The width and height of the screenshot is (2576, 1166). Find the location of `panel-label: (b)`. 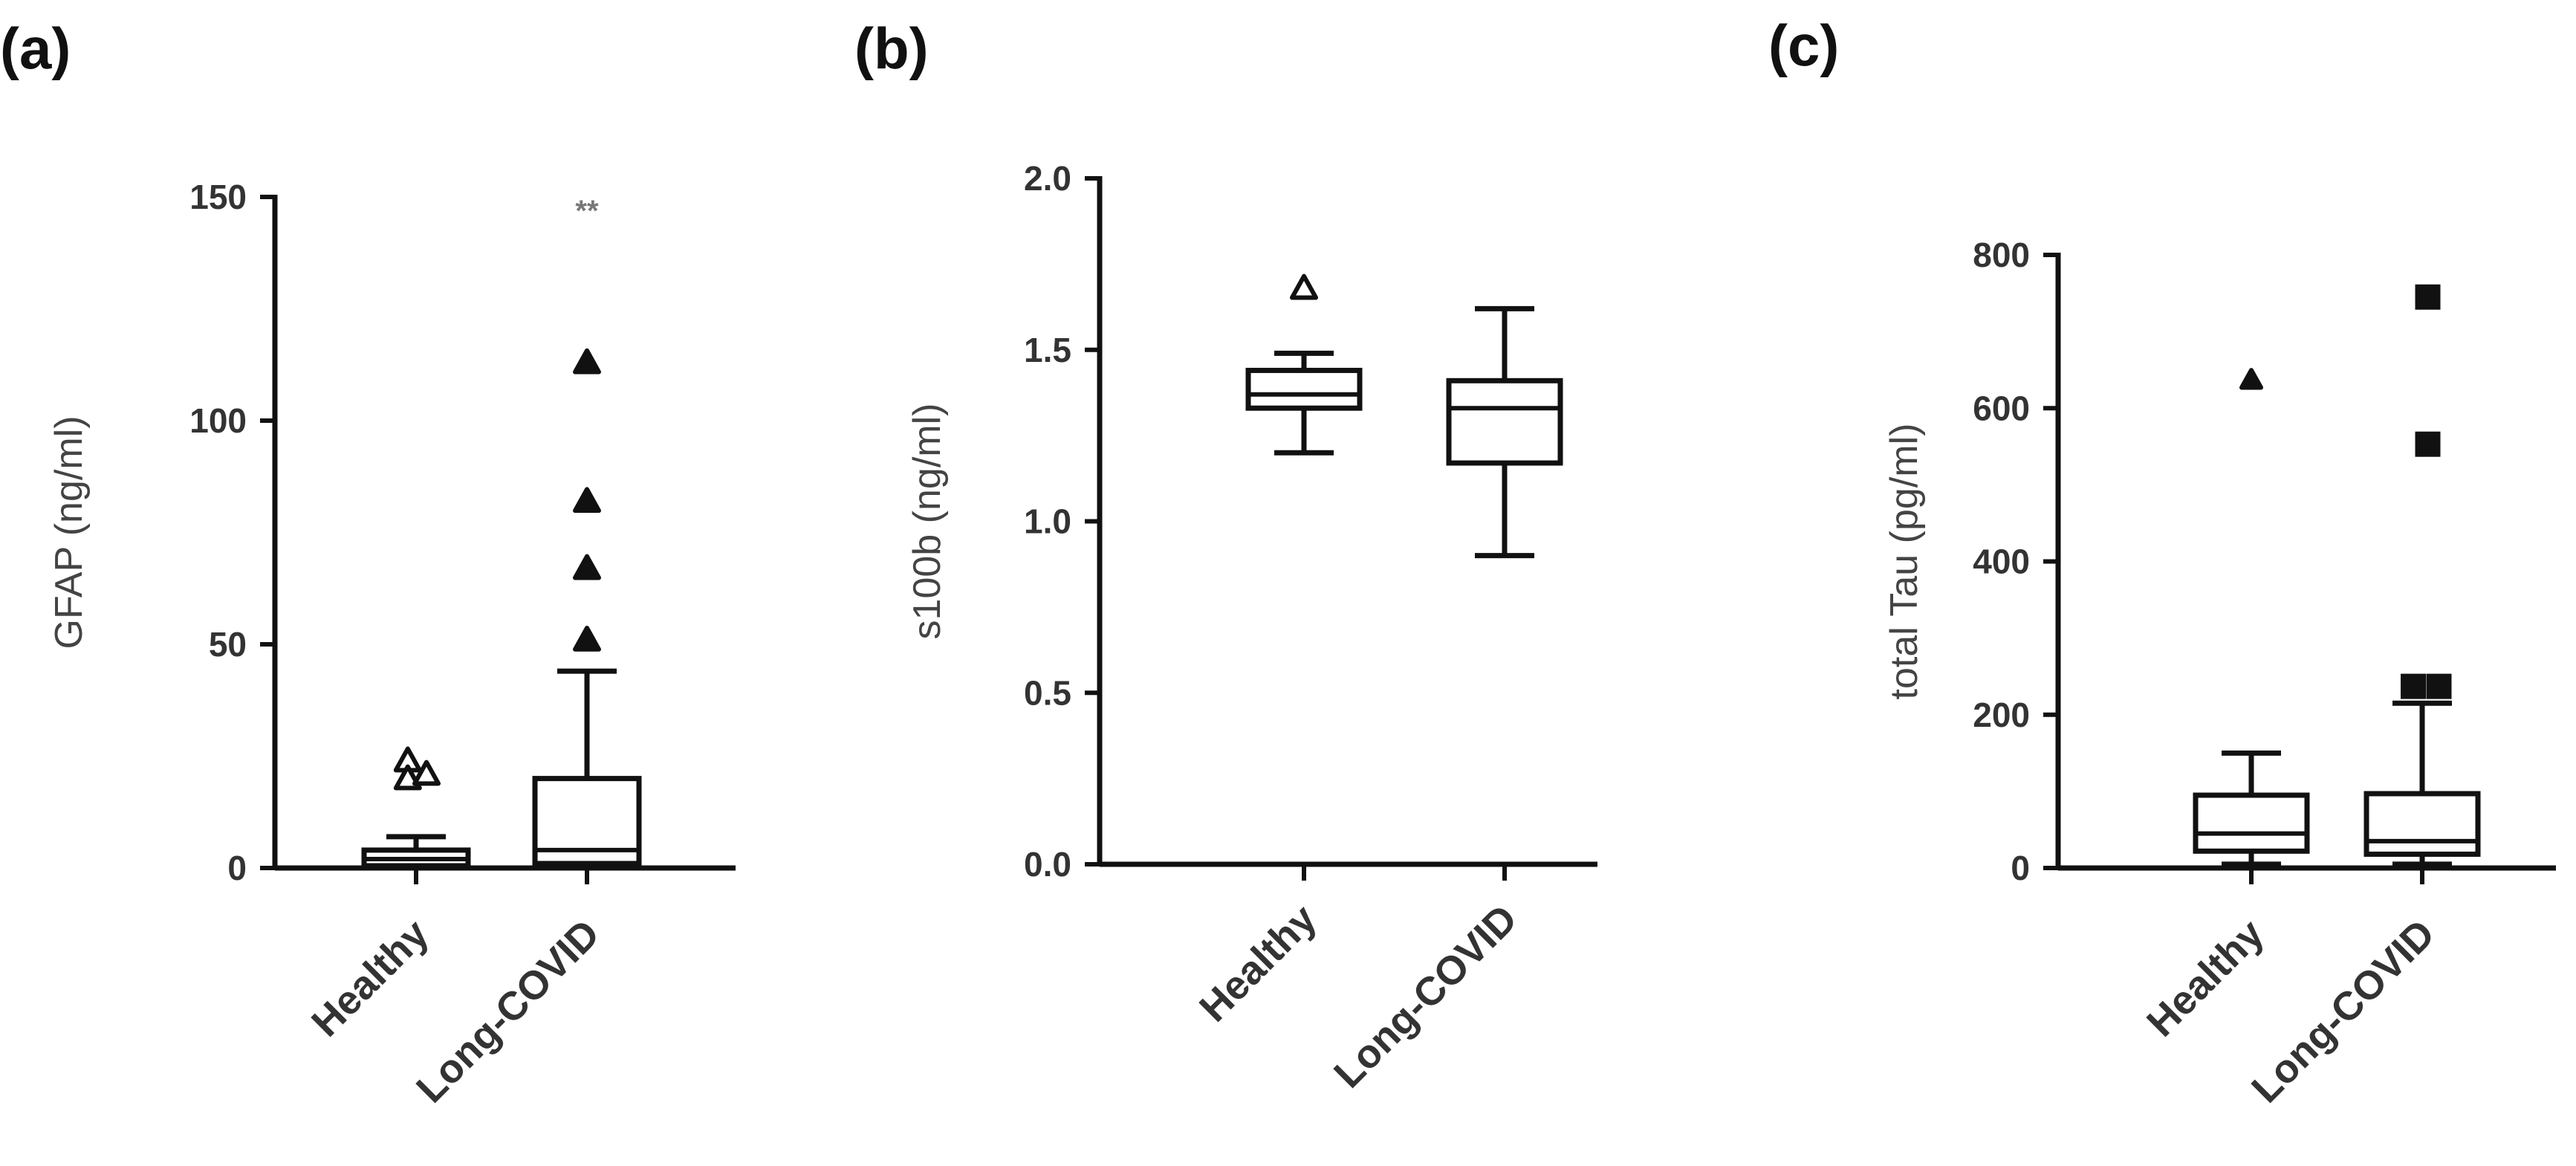

panel-label: (b) is located at coordinates (891, 48).